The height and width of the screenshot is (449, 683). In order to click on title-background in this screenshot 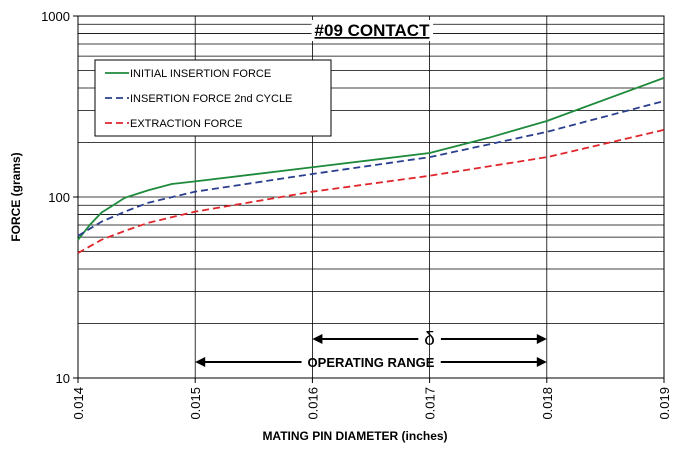, I will do `click(372, 30)`.